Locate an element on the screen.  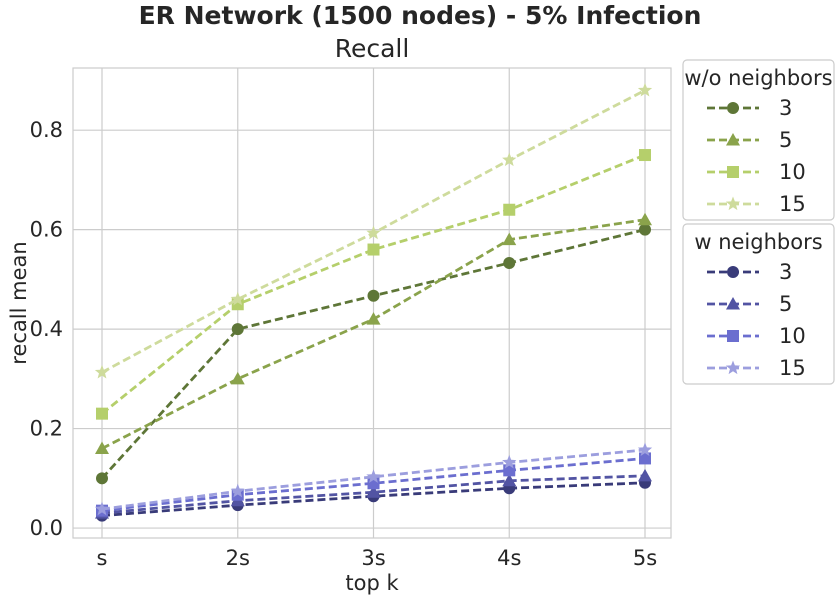
x-tick-label: 2s is located at coordinates (238, 558).